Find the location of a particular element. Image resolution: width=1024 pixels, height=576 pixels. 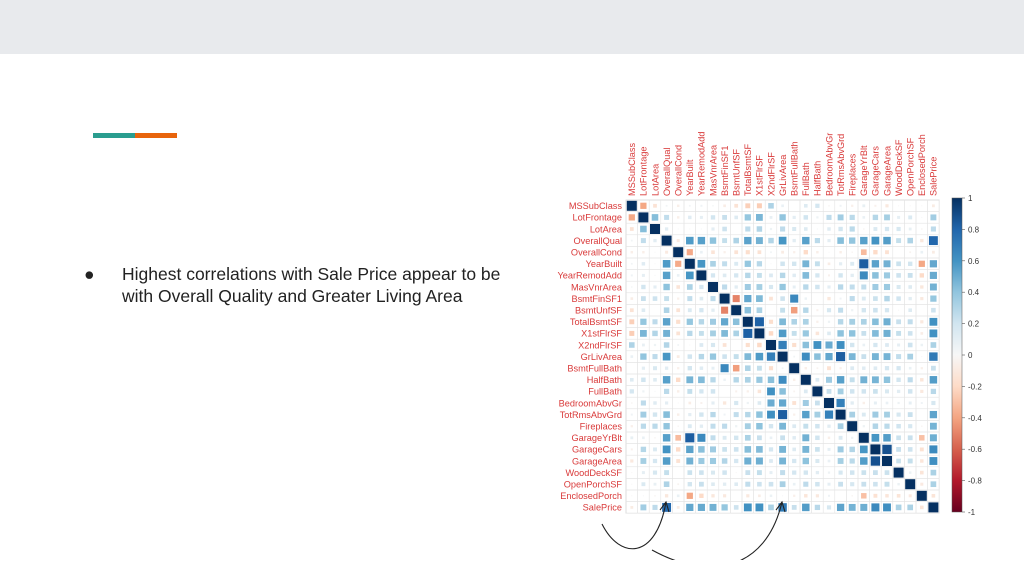

colorbar-tick-label: -0.2 is located at coordinates (975, 386).